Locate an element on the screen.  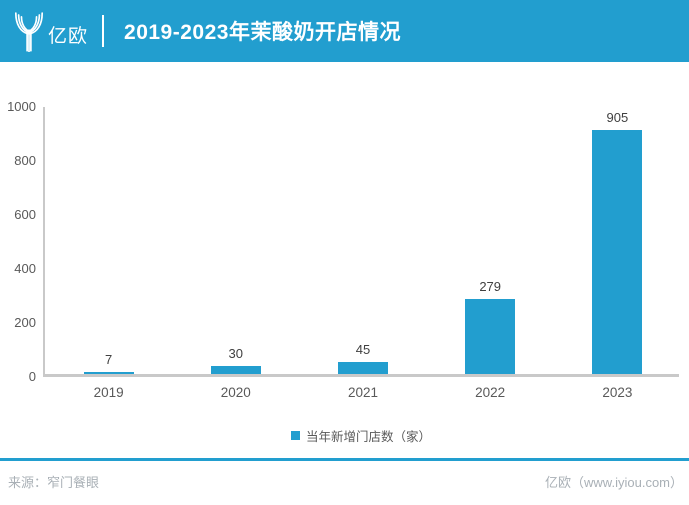
site-credit: 亿欧（www.iyiou.com） is located at coordinates (614, 482).